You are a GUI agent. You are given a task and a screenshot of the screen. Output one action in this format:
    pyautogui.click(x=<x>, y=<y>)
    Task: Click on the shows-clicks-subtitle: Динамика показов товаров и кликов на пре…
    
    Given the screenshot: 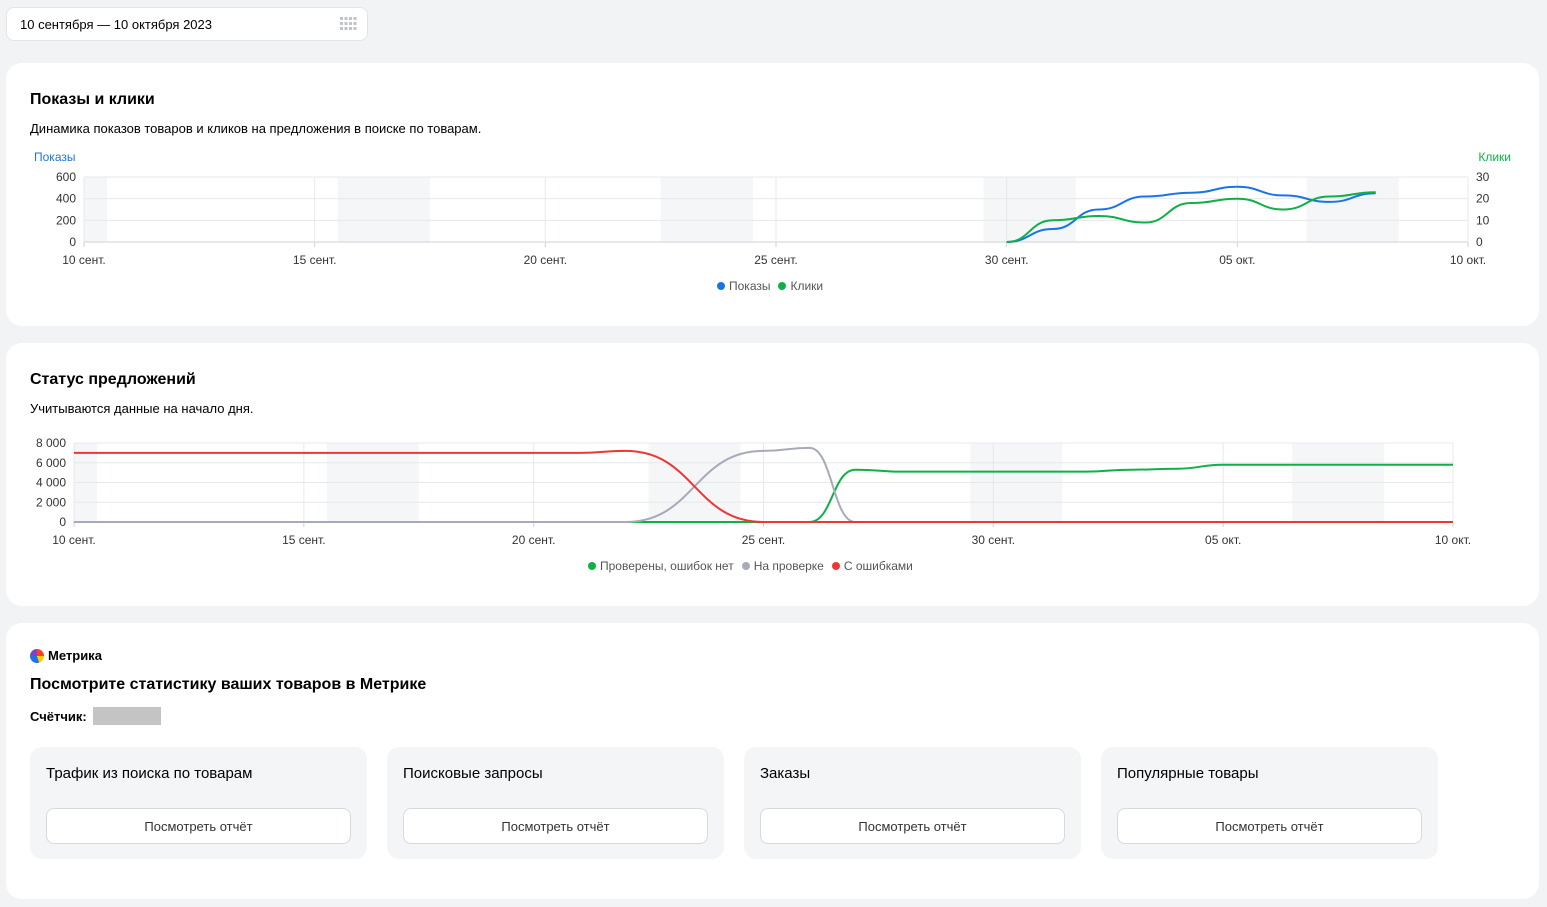 What is the action you would take?
    pyautogui.click(x=256, y=128)
    